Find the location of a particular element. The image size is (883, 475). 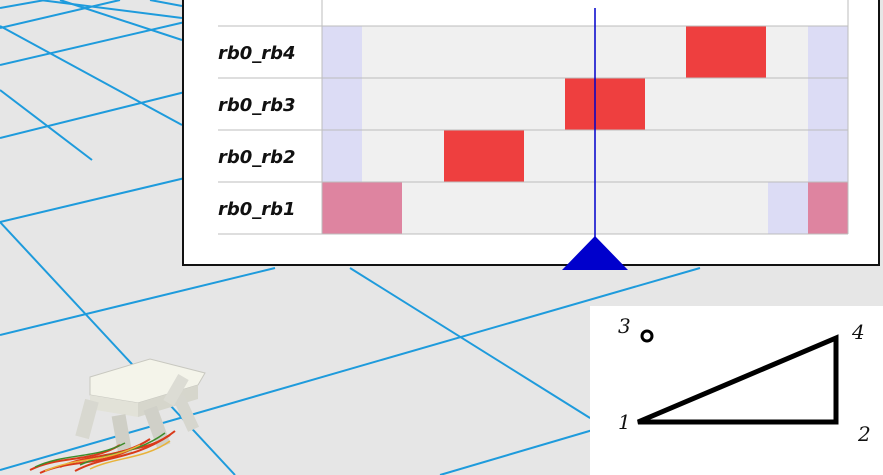

hexapod-robot-icon is located at coordinates (120, 415).